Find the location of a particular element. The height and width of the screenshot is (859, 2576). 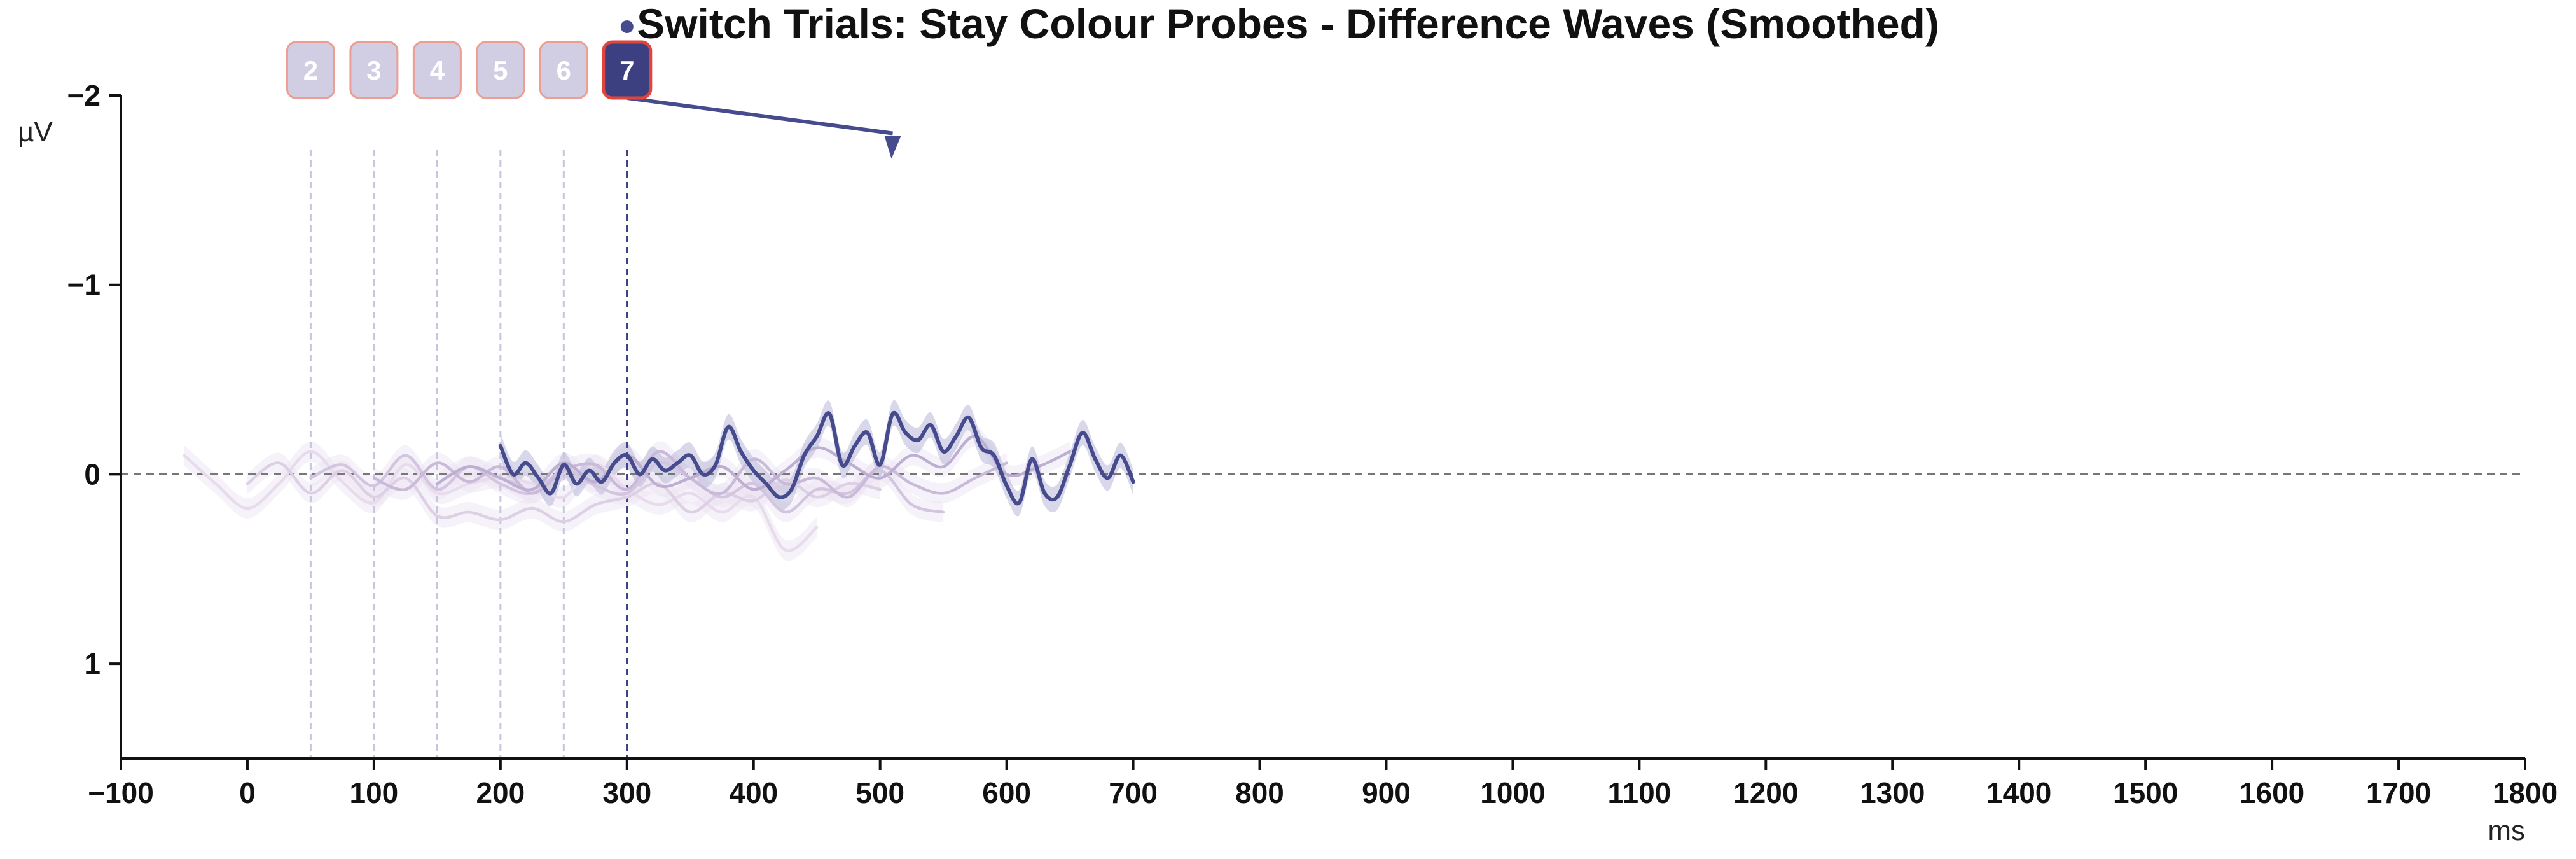

marker-badge-label: 3 is located at coordinates (373, 70).